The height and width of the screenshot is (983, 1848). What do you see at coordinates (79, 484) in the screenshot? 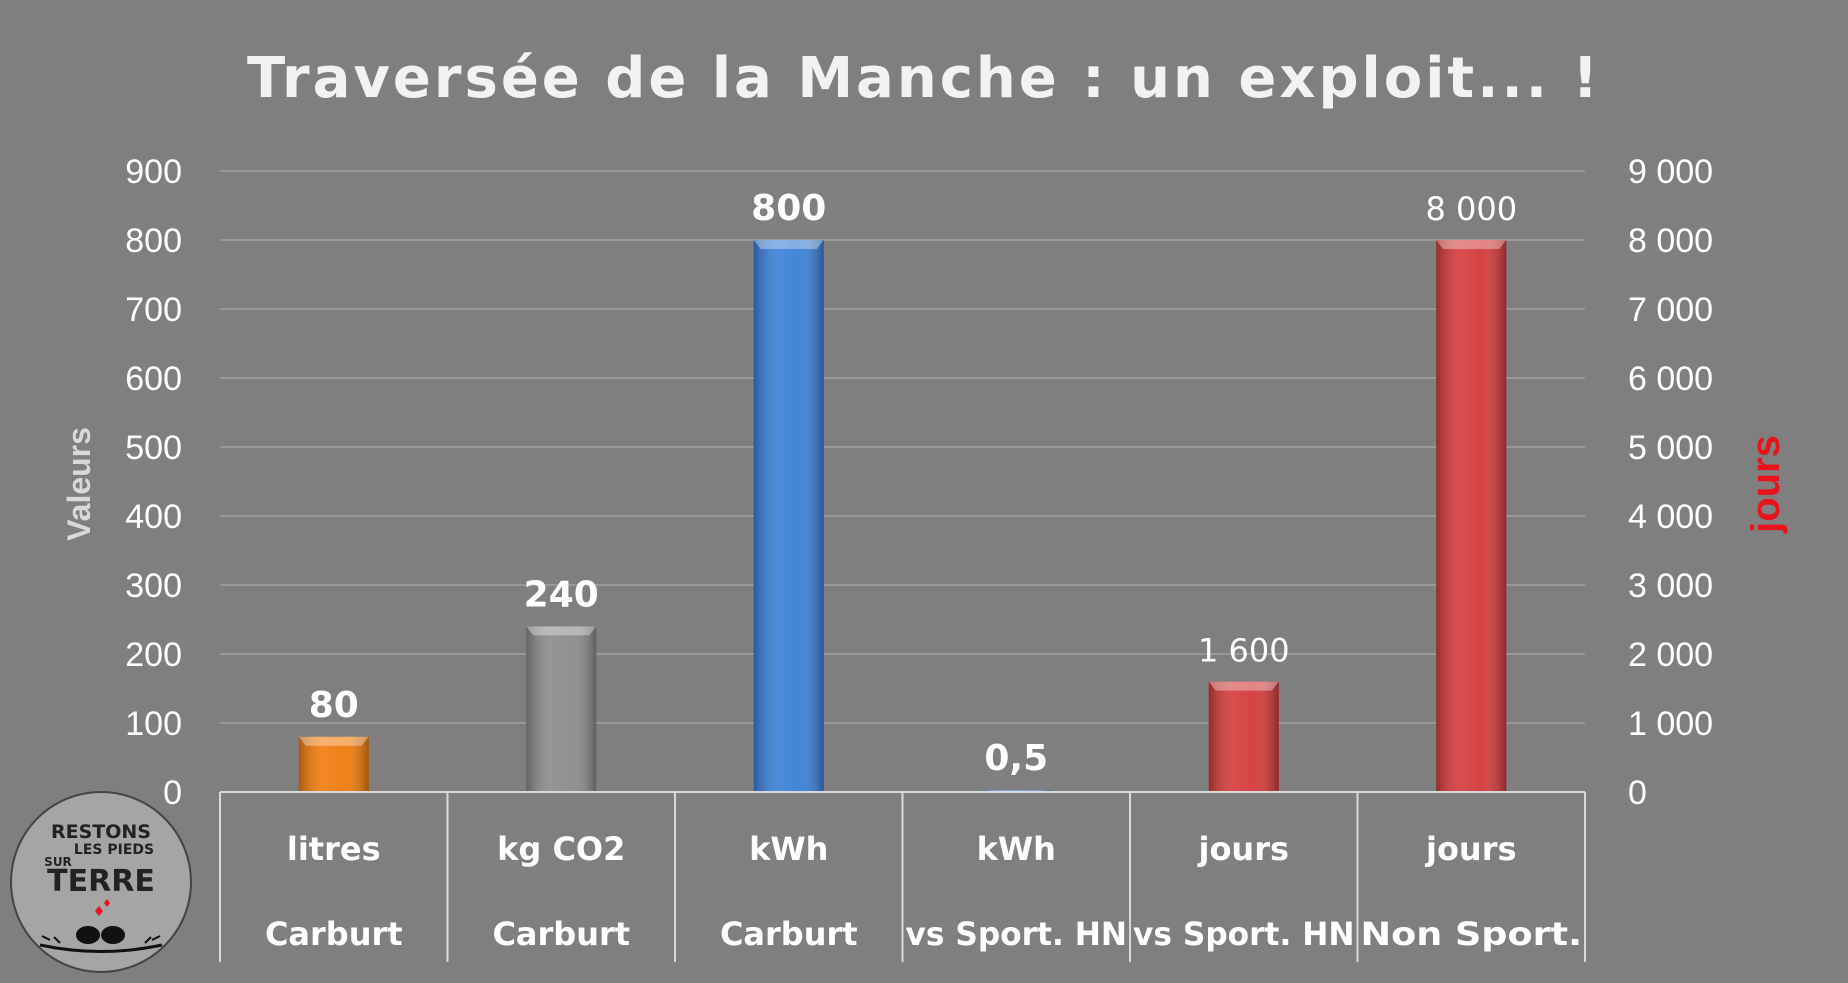
I see `y-axis-label: Valeurs` at bounding box center [79, 484].